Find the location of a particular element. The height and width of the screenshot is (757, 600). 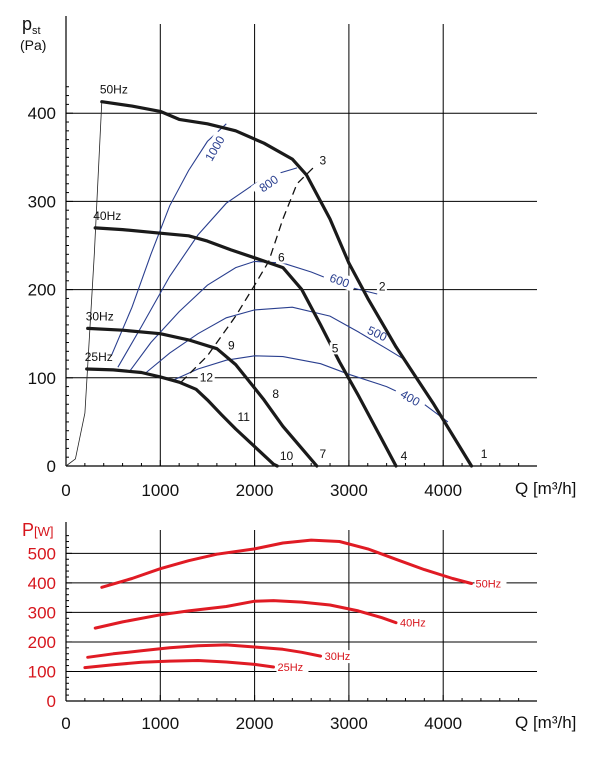

operating-line-dashed is located at coordinates (247, 275).